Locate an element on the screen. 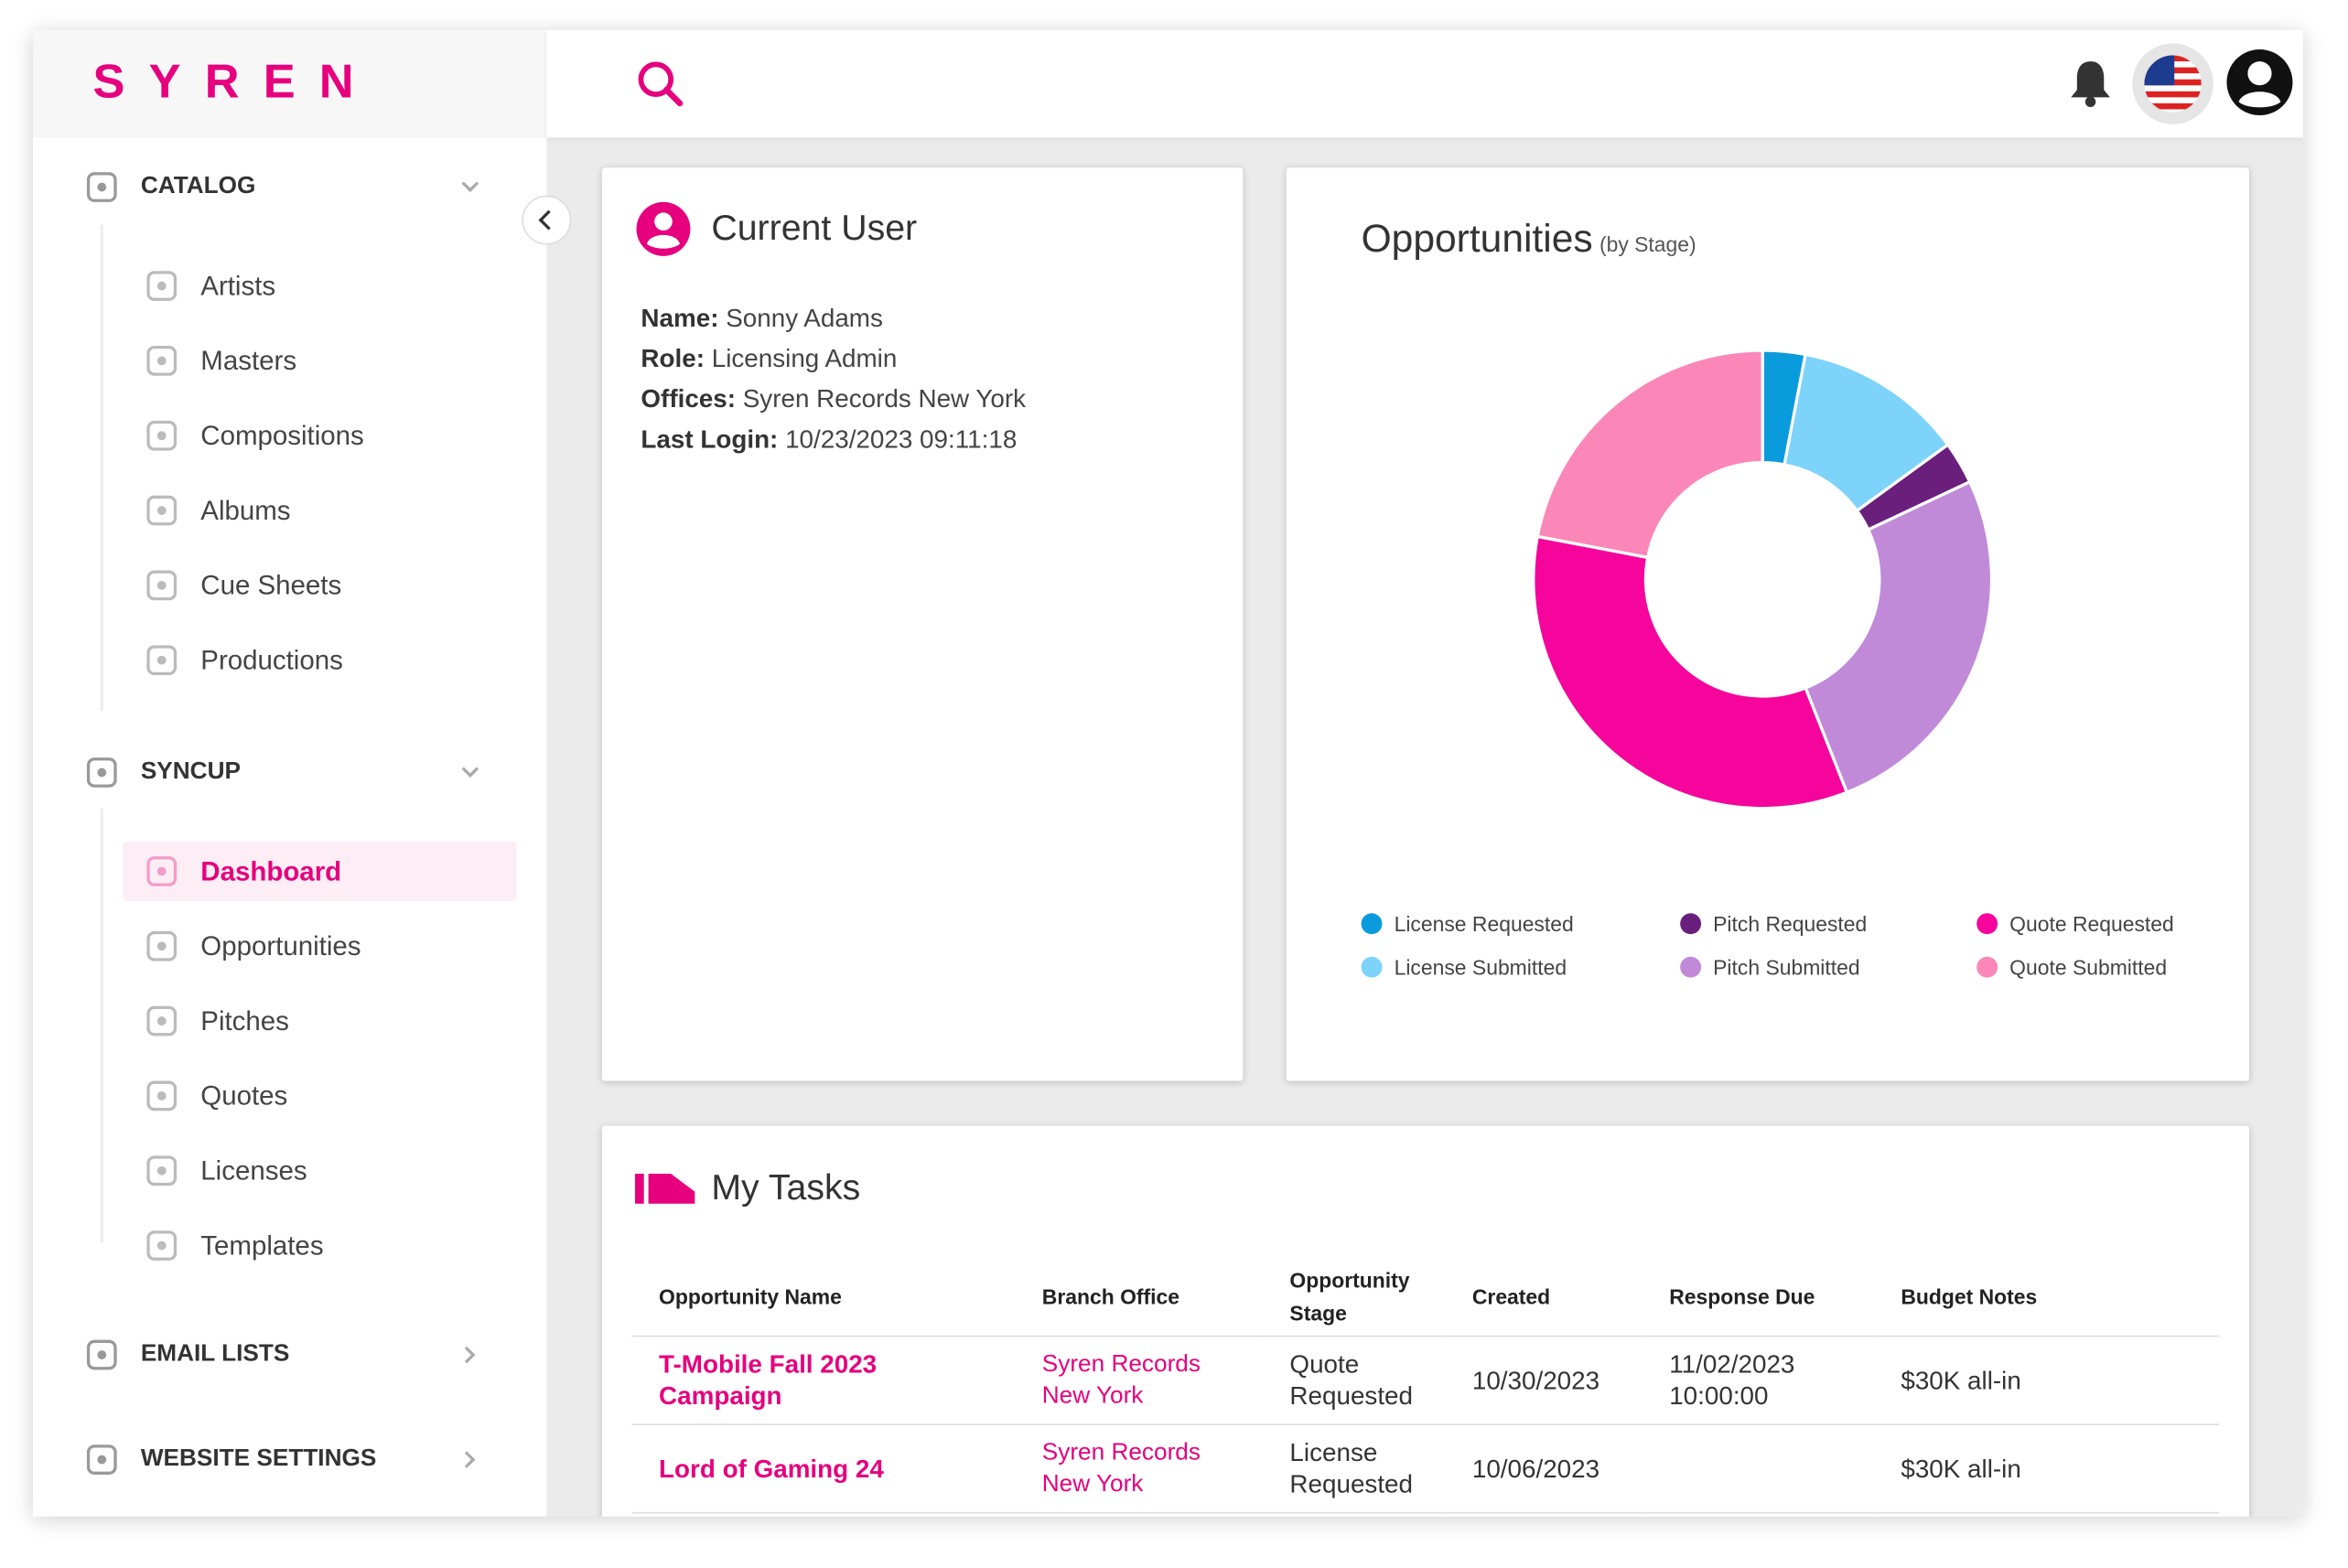 The width and height of the screenshot is (2348, 1568). bell-icon is located at coordinates (2091, 82).